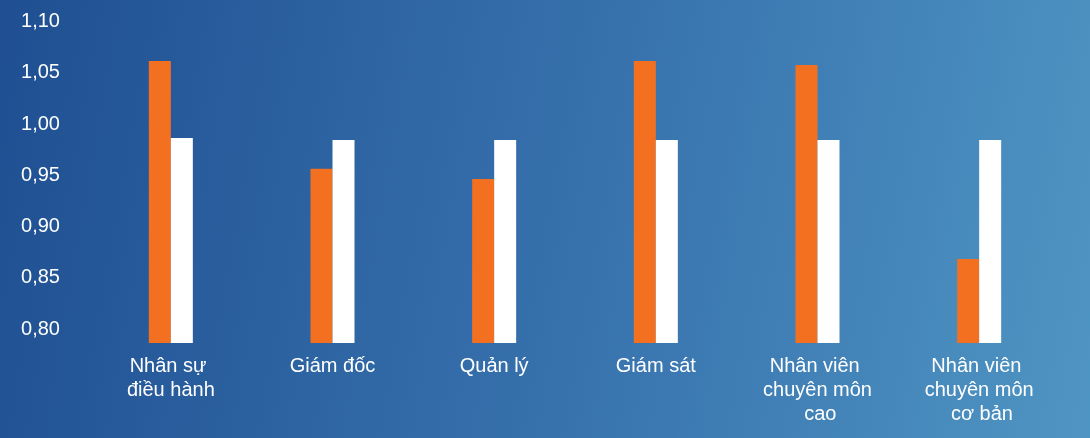  What do you see at coordinates (40, 276) in the screenshot?
I see `y-tick-label: 0,85` at bounding box center [40, 276].